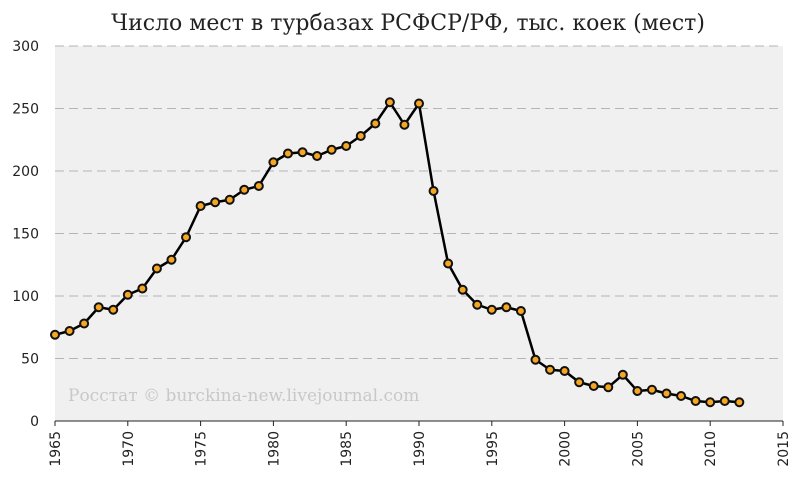 This screenshot has height=478, width=800. I want to click on x-tick-label: 1990, so click(420, 449).